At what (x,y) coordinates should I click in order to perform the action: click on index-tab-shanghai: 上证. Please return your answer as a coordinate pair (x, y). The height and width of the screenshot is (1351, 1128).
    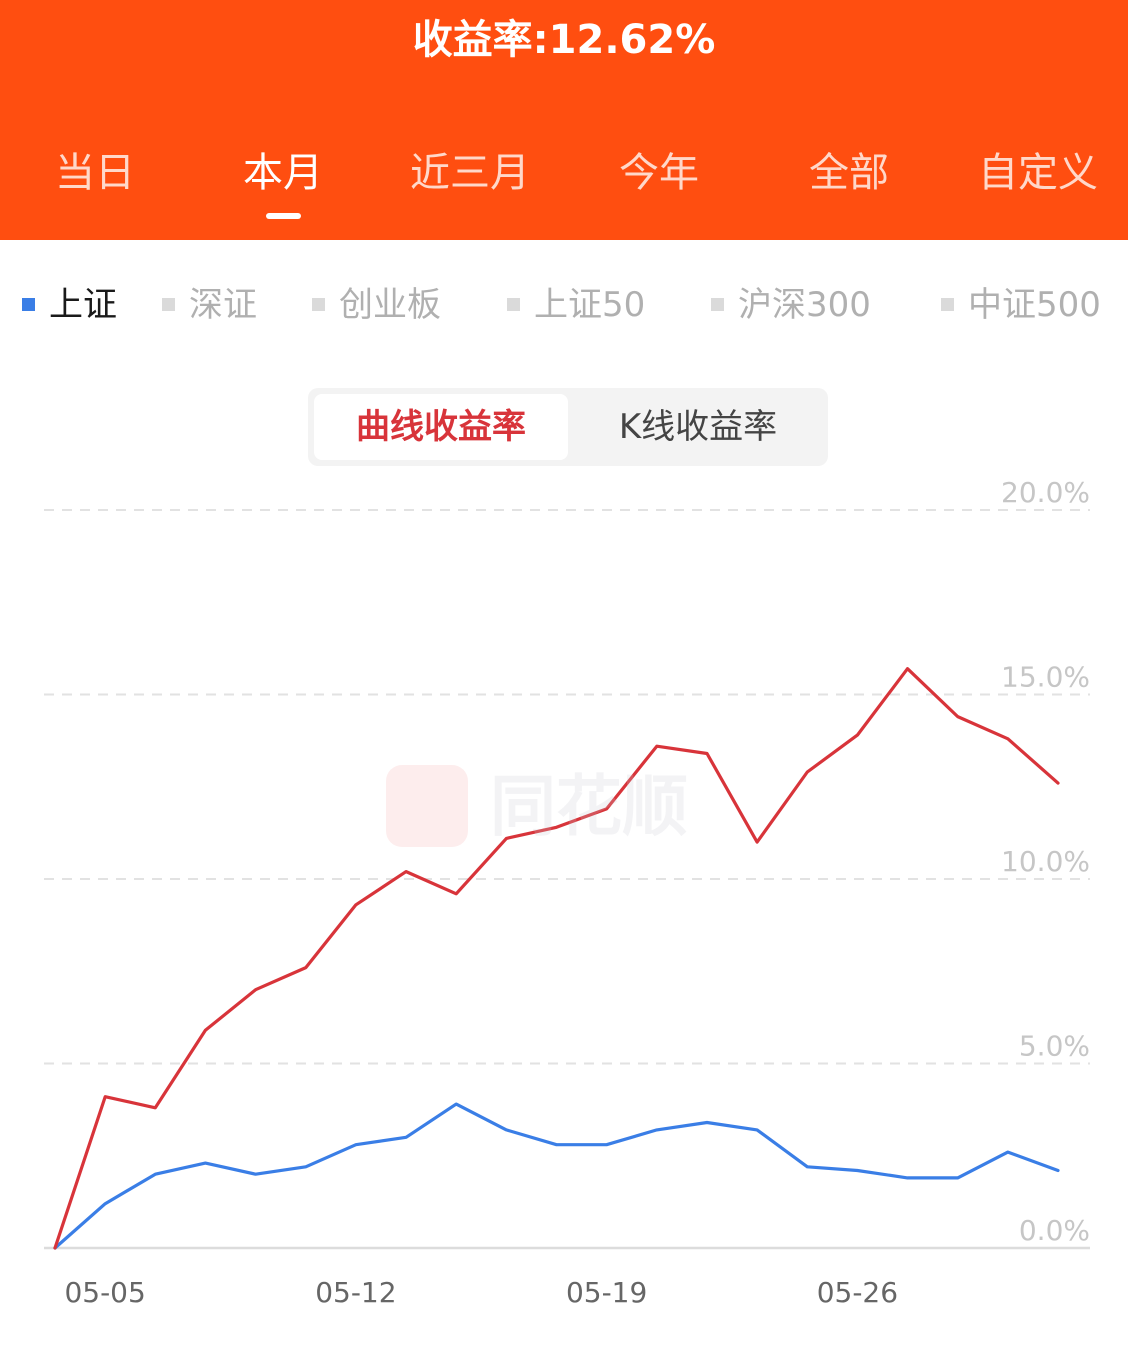
    Looking at the image, I should click on (69, 305).